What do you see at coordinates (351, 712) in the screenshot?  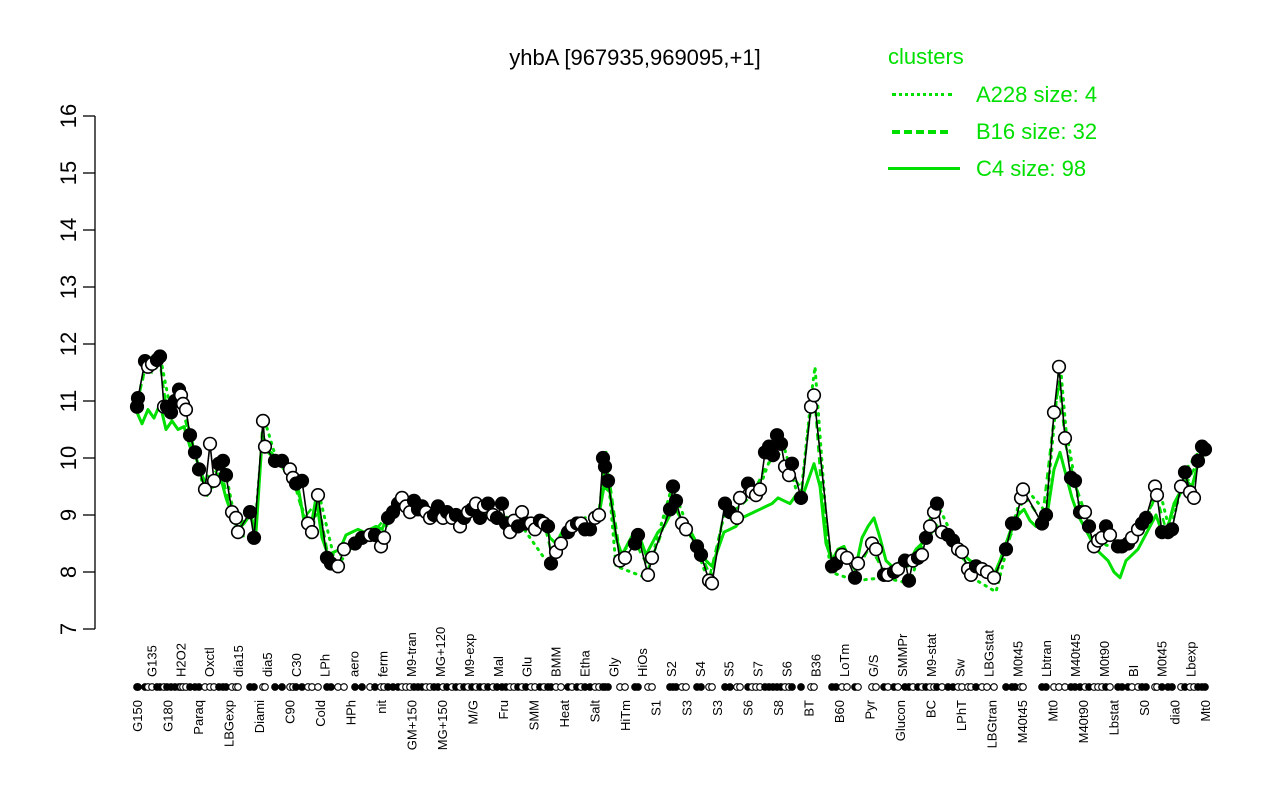 I see `svg-text: HPh` at bounding box center [351, 712].